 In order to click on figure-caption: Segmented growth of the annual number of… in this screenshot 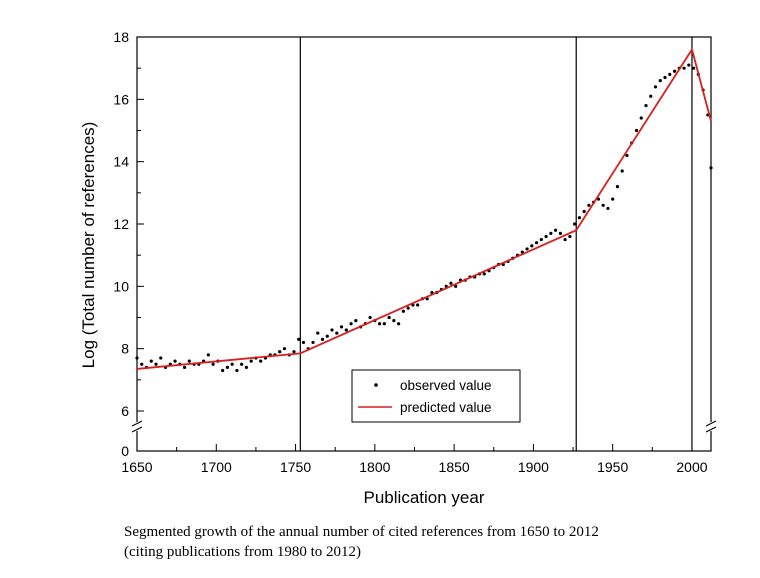, I will do `click(429, 542)`.